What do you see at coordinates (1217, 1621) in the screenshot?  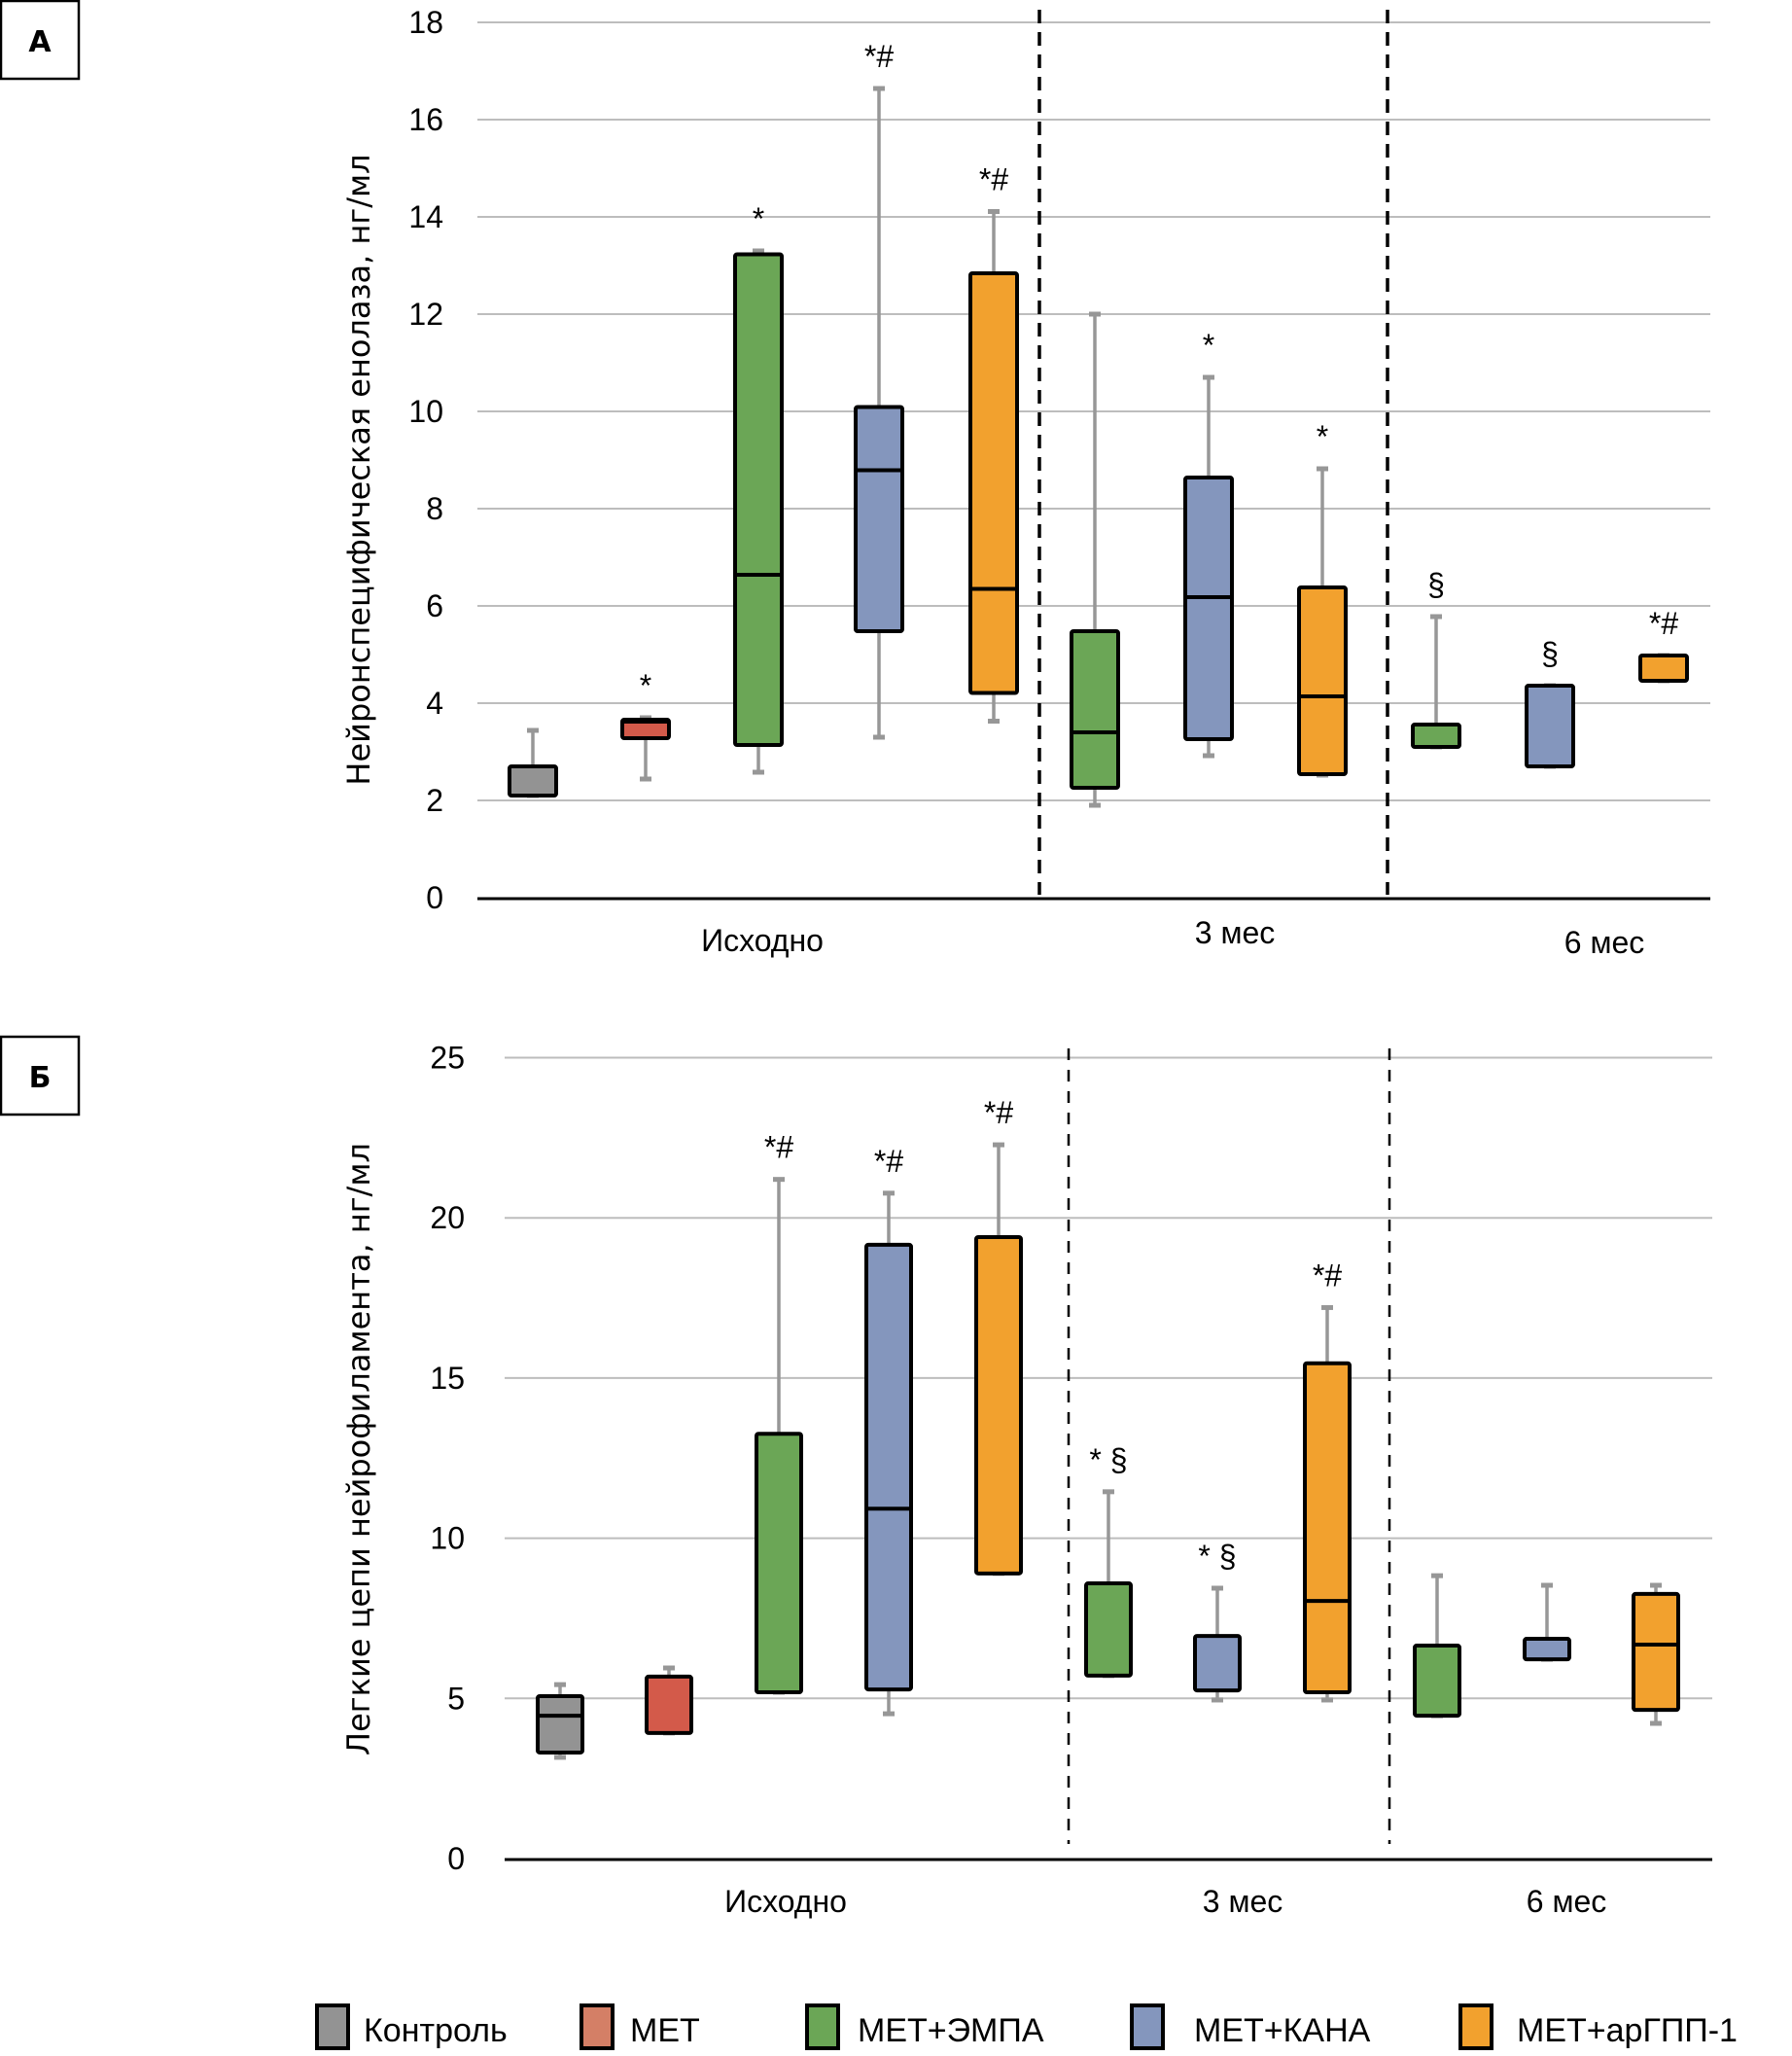 I see `chart-b-box-3mo-met-kana: * §` at bounding box center [1217, 1621].